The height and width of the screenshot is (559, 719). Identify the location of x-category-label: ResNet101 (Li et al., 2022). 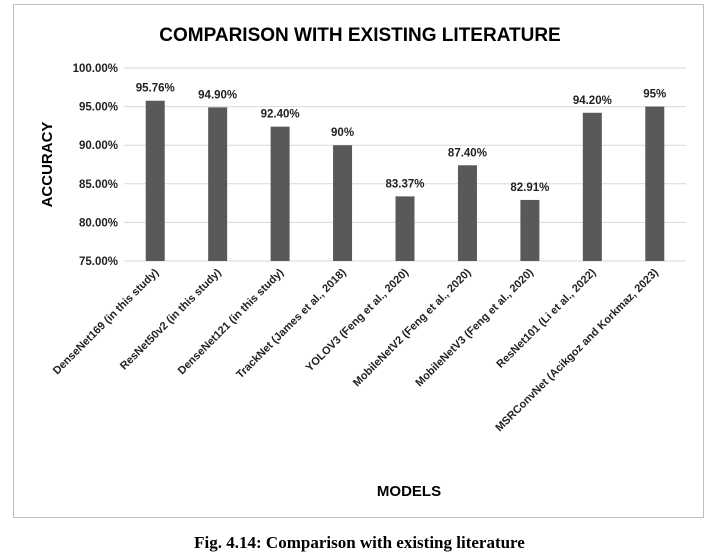
(546, 318).